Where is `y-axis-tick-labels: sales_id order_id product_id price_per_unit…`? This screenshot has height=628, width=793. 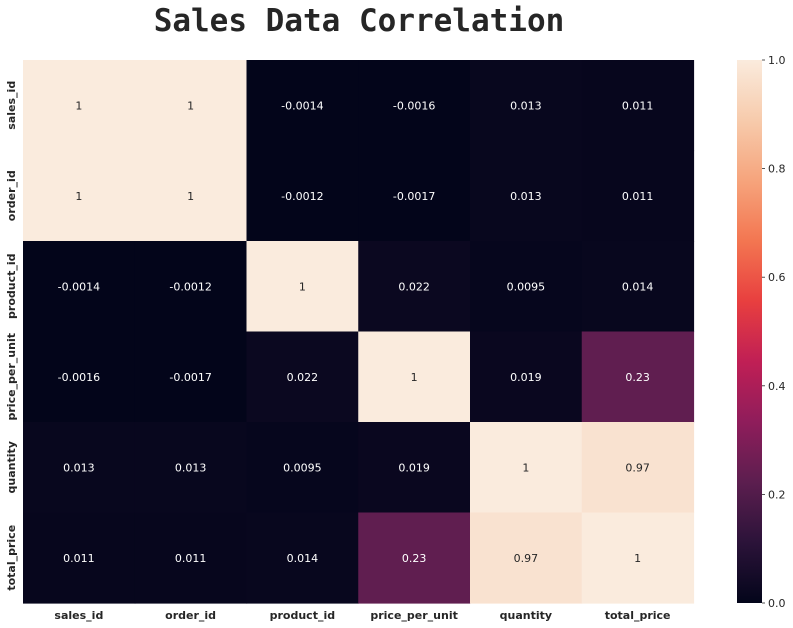
y-axis-tick-labels: sales_id order_id product_id price_per_unit… is located at coordinates (11, 336).